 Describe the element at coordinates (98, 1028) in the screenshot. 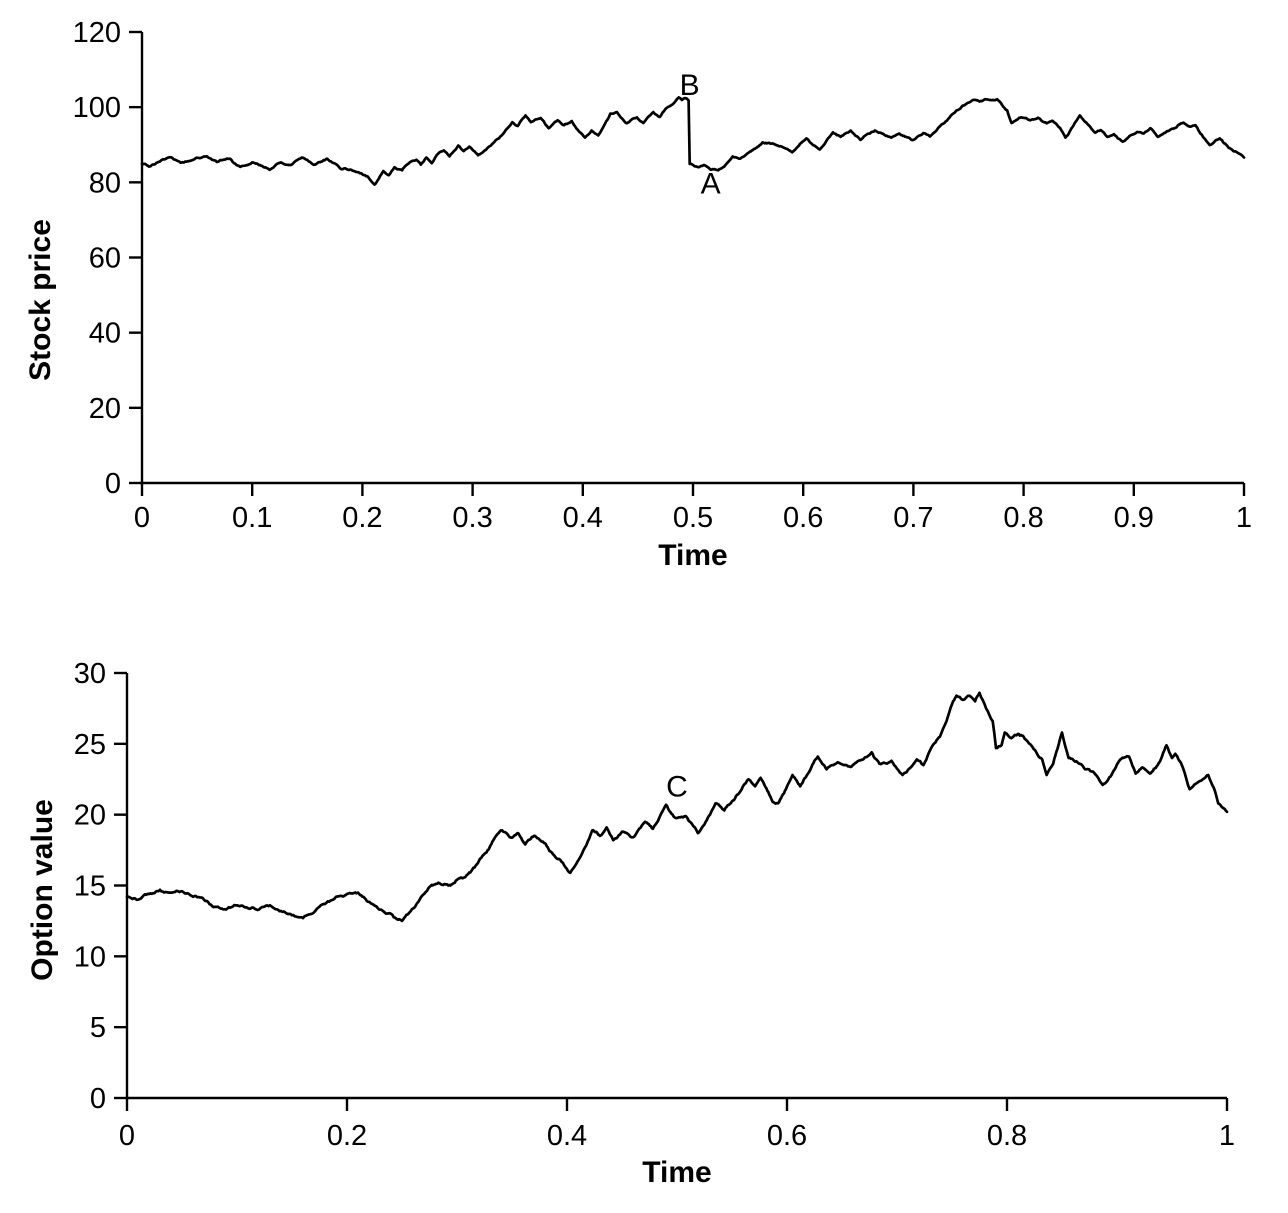

I see `y-tick-label: 5` at that location.